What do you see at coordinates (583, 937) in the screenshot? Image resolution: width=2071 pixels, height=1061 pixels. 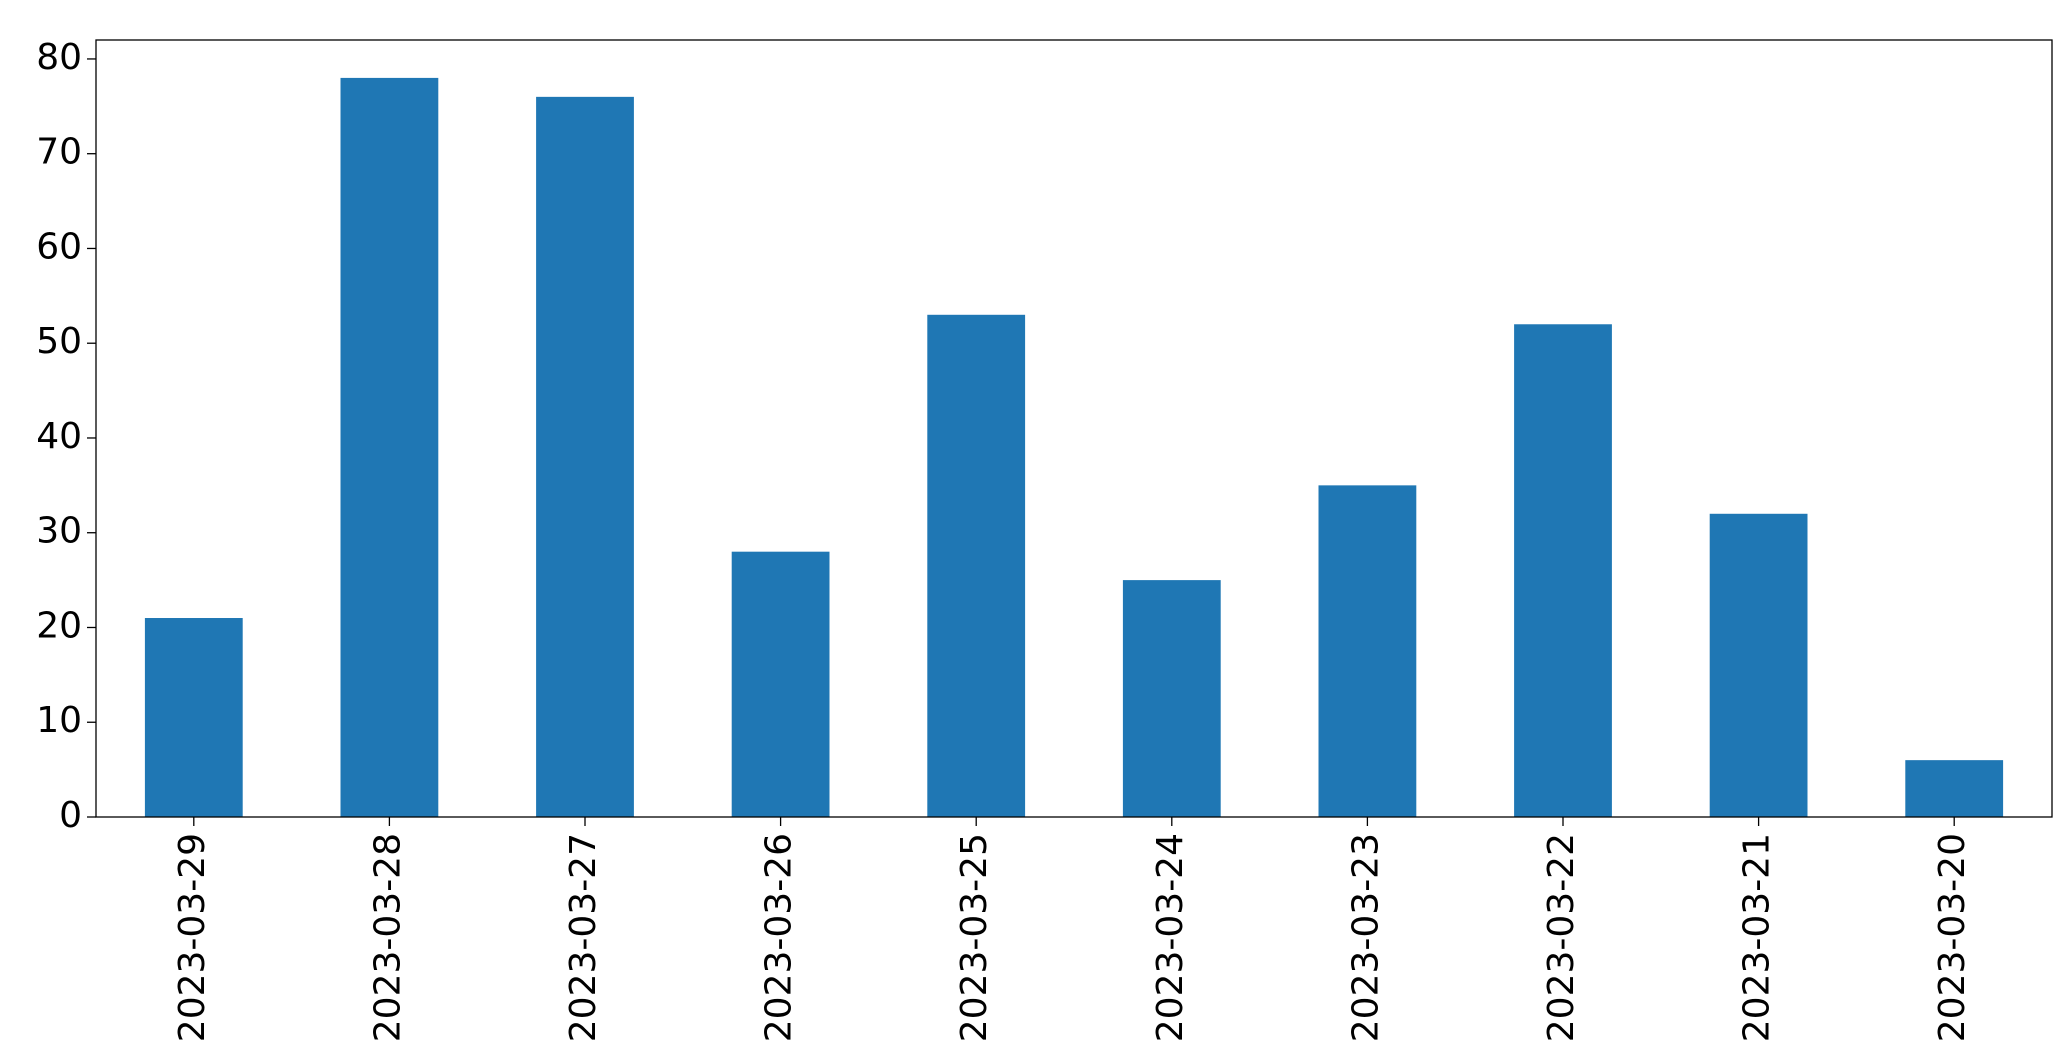 I see `x-tick-label: 2023-03-27` at bounding box center [583, 937].